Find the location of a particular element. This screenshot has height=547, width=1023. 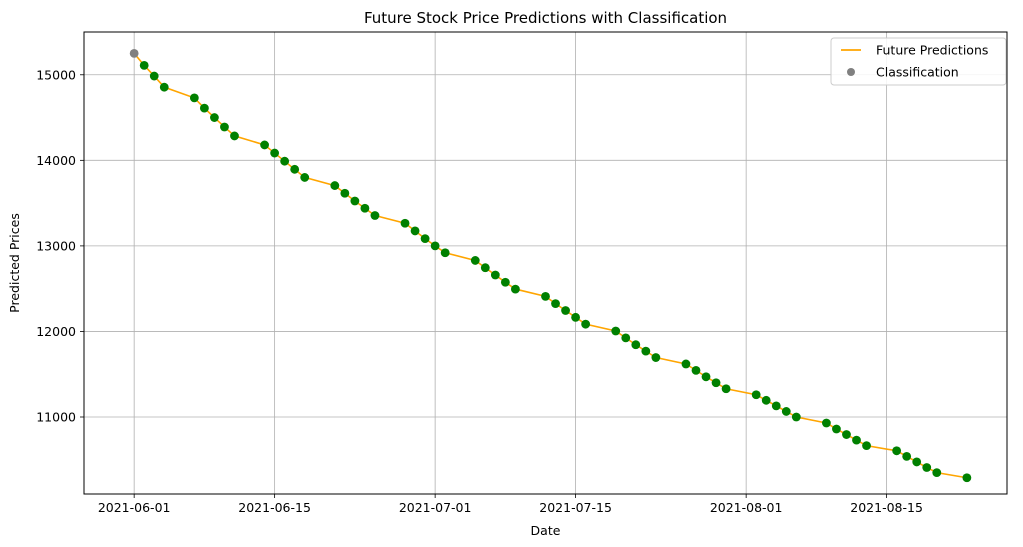

y-tick-label: 13000 is located at coordinates (56, 245).